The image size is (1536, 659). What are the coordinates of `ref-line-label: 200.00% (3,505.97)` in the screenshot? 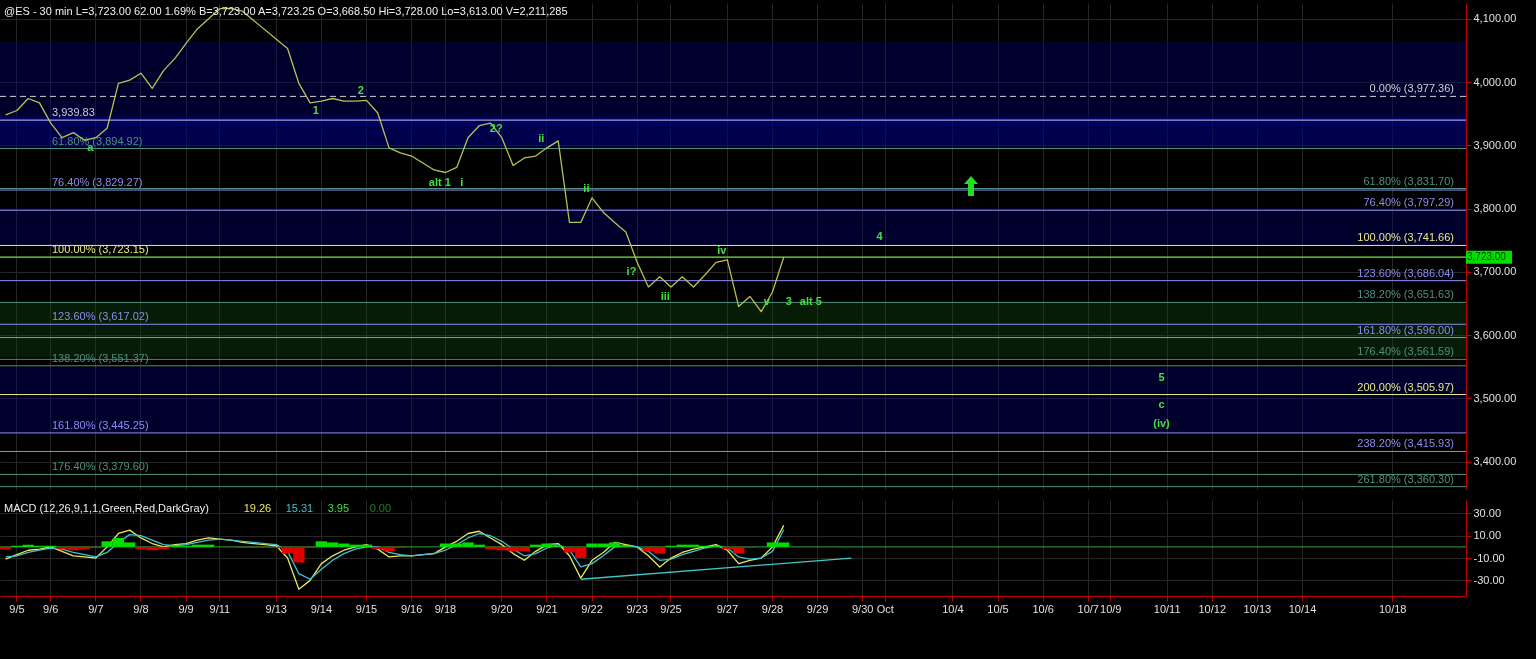 It's located at (1405, 386).